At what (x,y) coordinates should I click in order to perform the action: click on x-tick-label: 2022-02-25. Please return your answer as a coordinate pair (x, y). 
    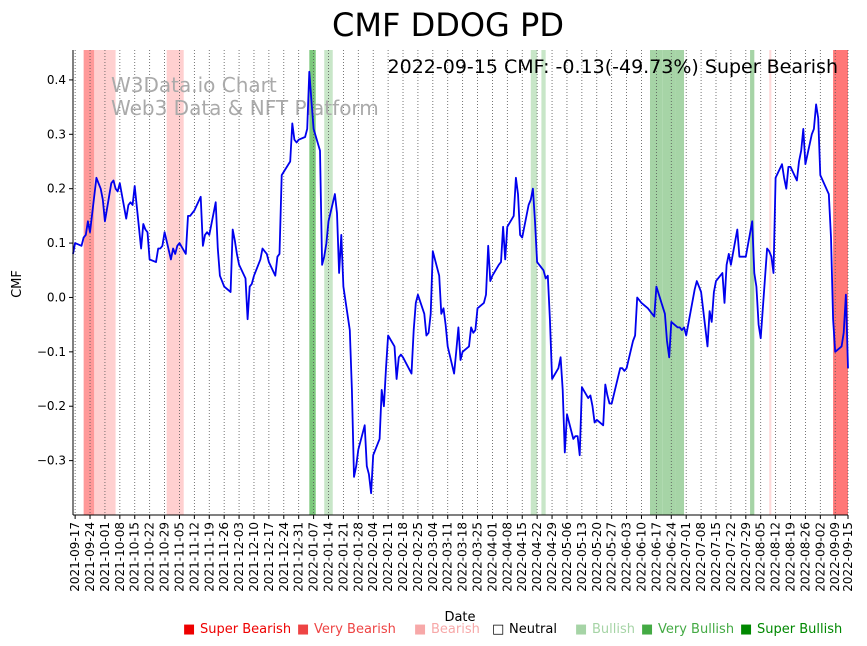
    Looking at the image, I should click on (418, 557).